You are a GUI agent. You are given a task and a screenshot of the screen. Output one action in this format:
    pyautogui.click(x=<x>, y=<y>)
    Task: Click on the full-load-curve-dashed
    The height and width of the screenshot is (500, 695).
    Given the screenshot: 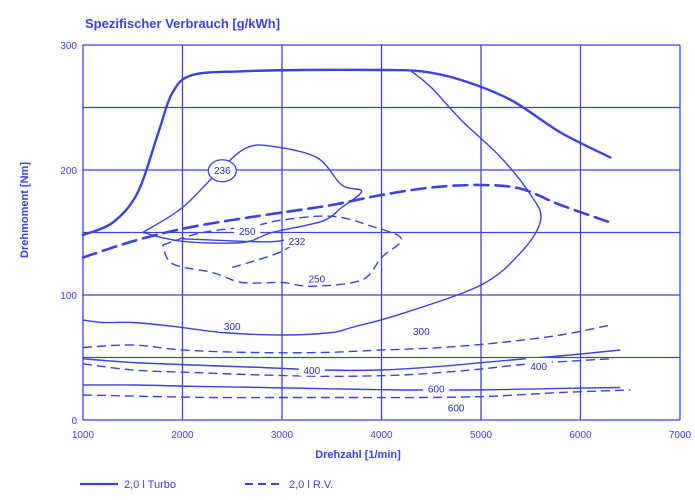 What is the action you would take?
    pyautogui.click(x=346, y=221)
    